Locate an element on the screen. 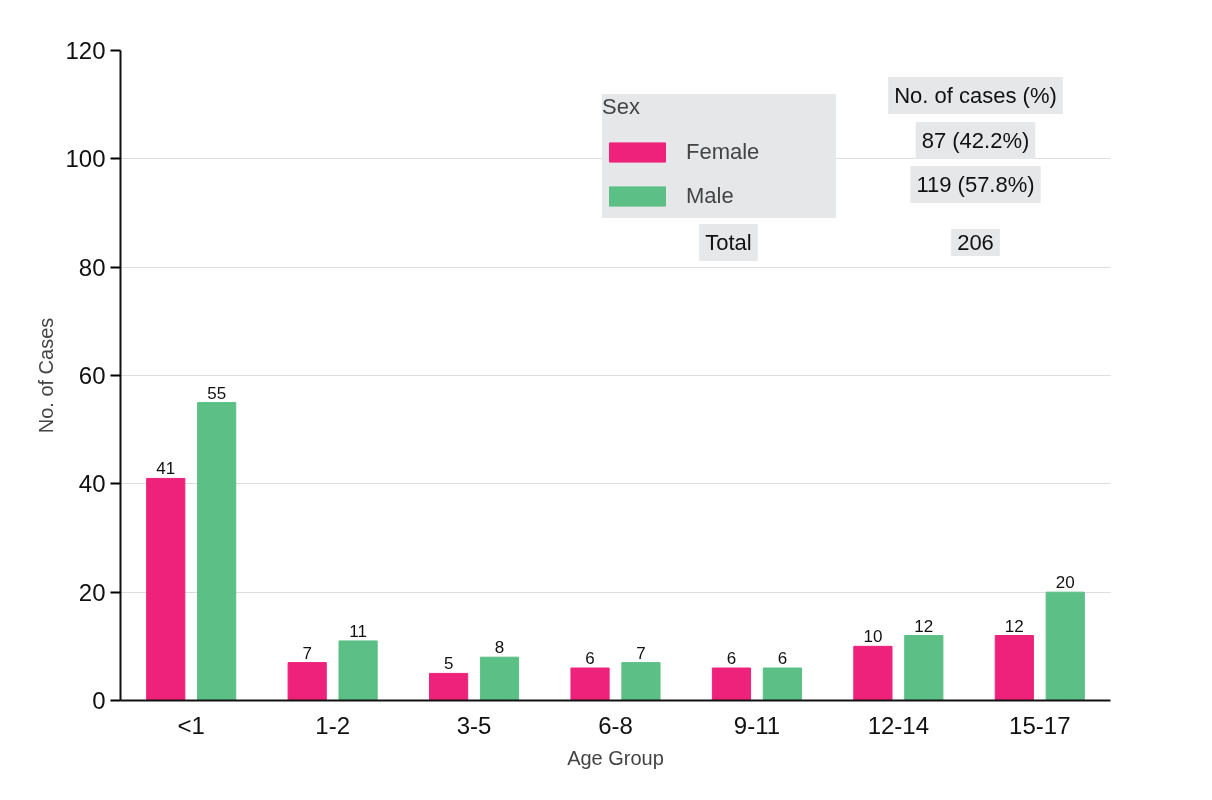 This screenshot has height=800, width=1212. data-label: 10 is located at coordinates (873, 637).